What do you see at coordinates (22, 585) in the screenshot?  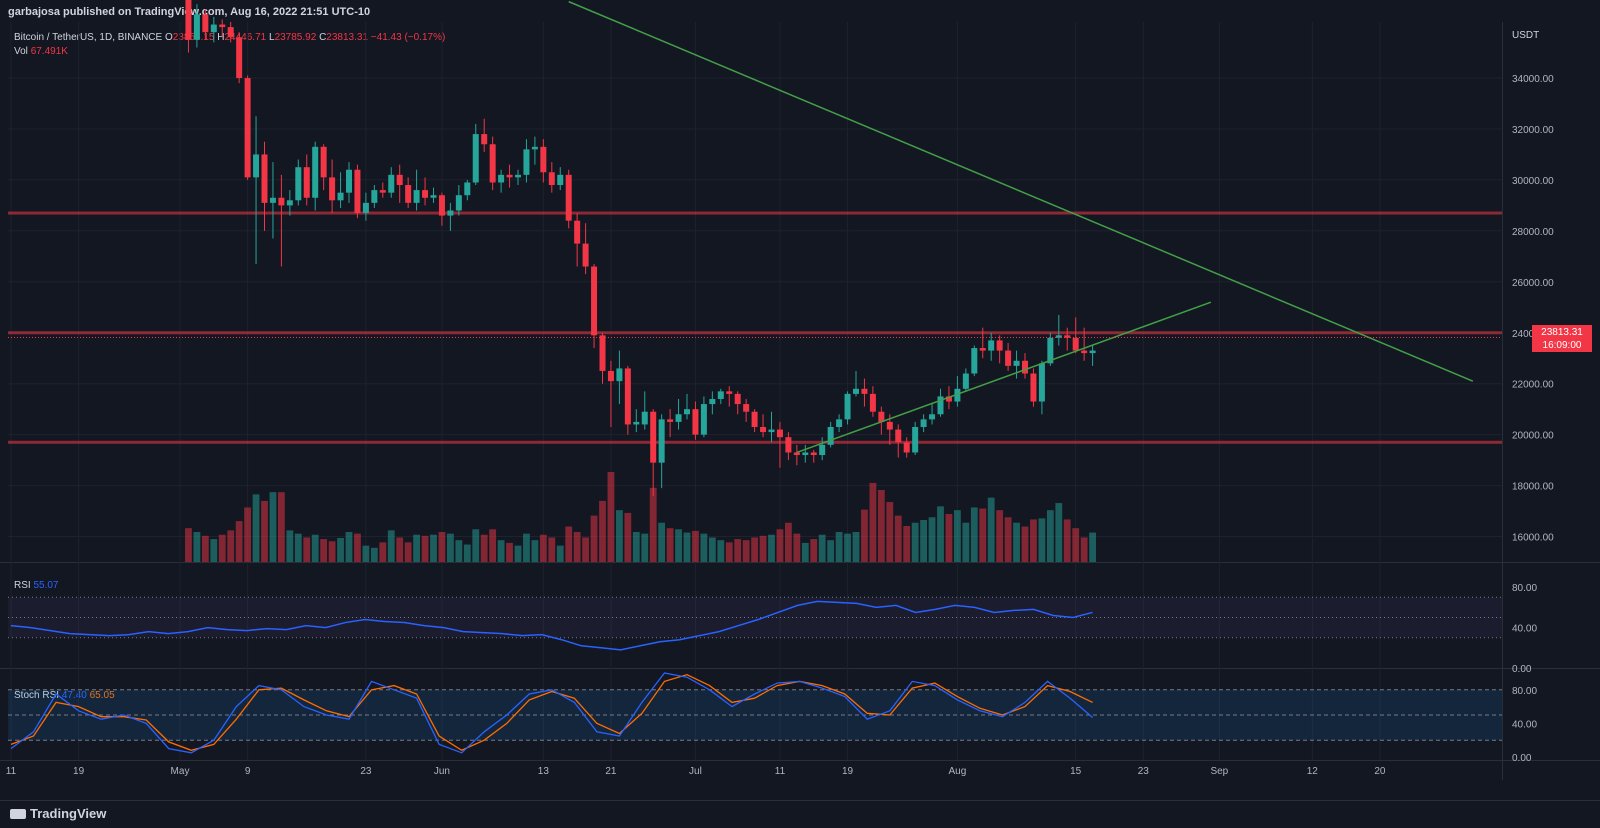 I see `rsi-label: RSI` at bounding box center [22, 585].